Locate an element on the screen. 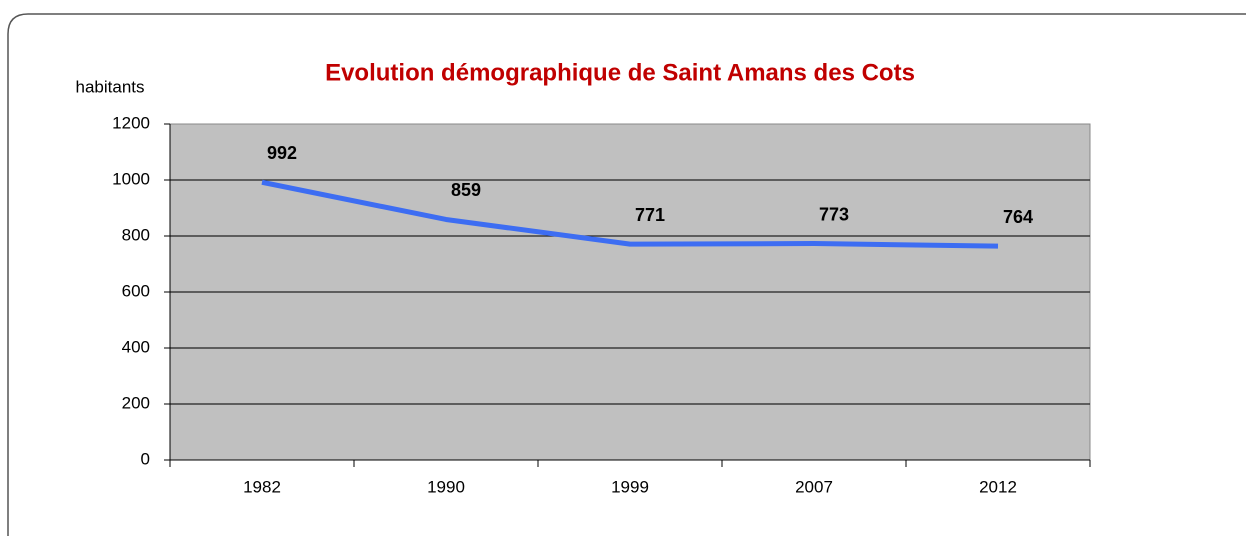 This screenshot has height=536, width=1246. line is located at coordinates (630, 214).